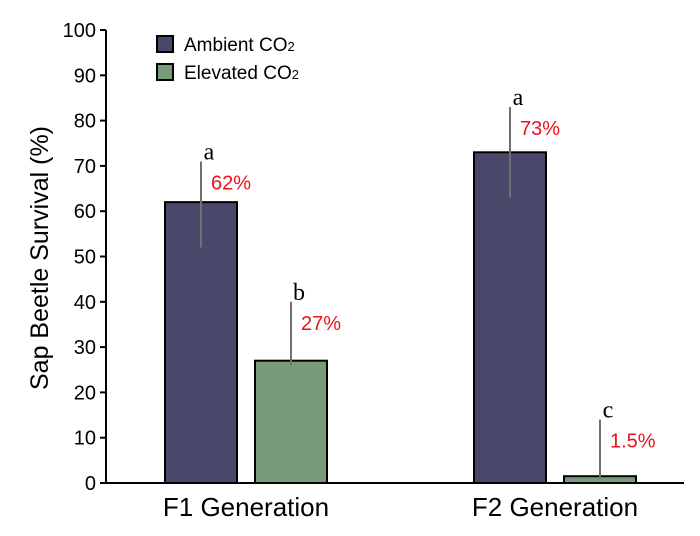 The height and width of the screenshot is (536, 700). Describe the element at coordinates (85, 303) in the screenshot. I see `y-tick-label: 40` at that location.